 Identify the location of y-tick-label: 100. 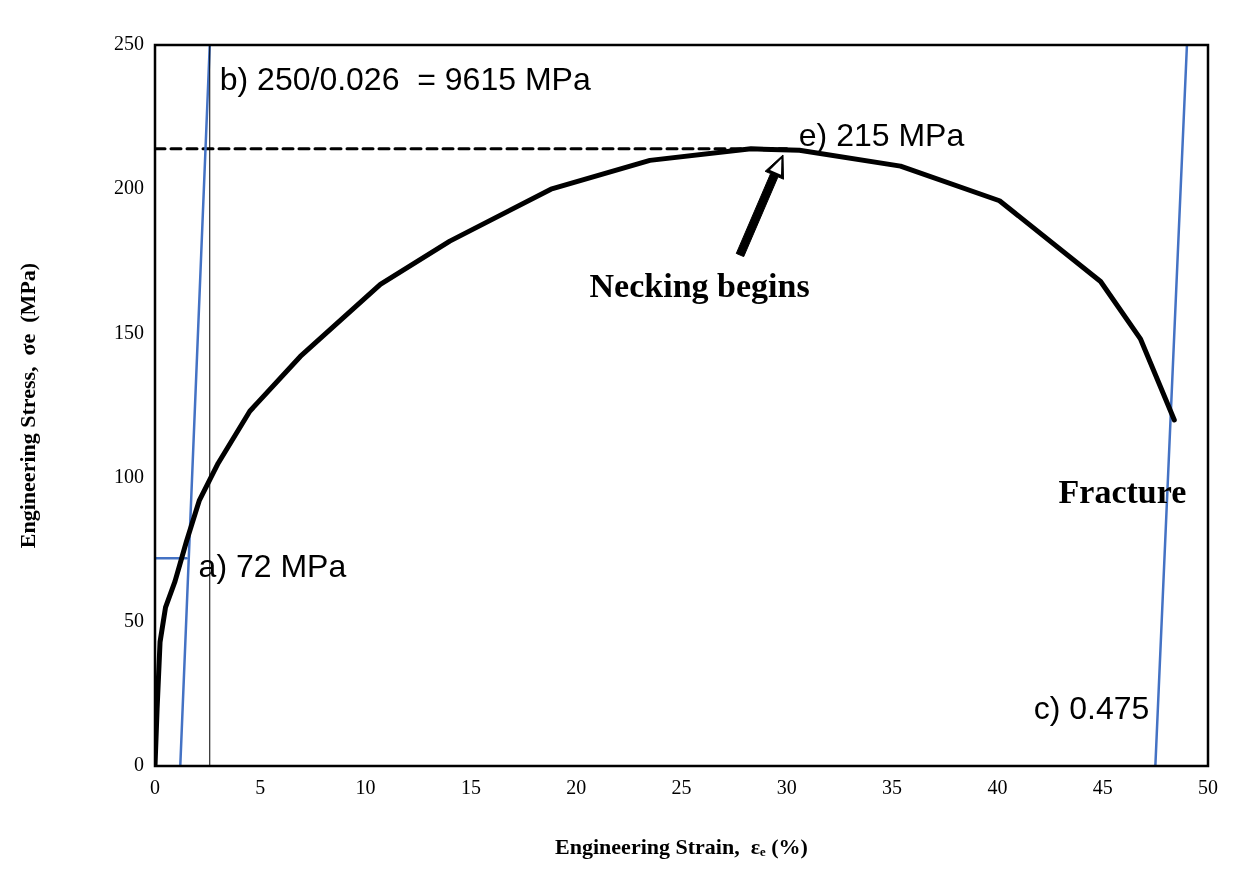
(129, 475).